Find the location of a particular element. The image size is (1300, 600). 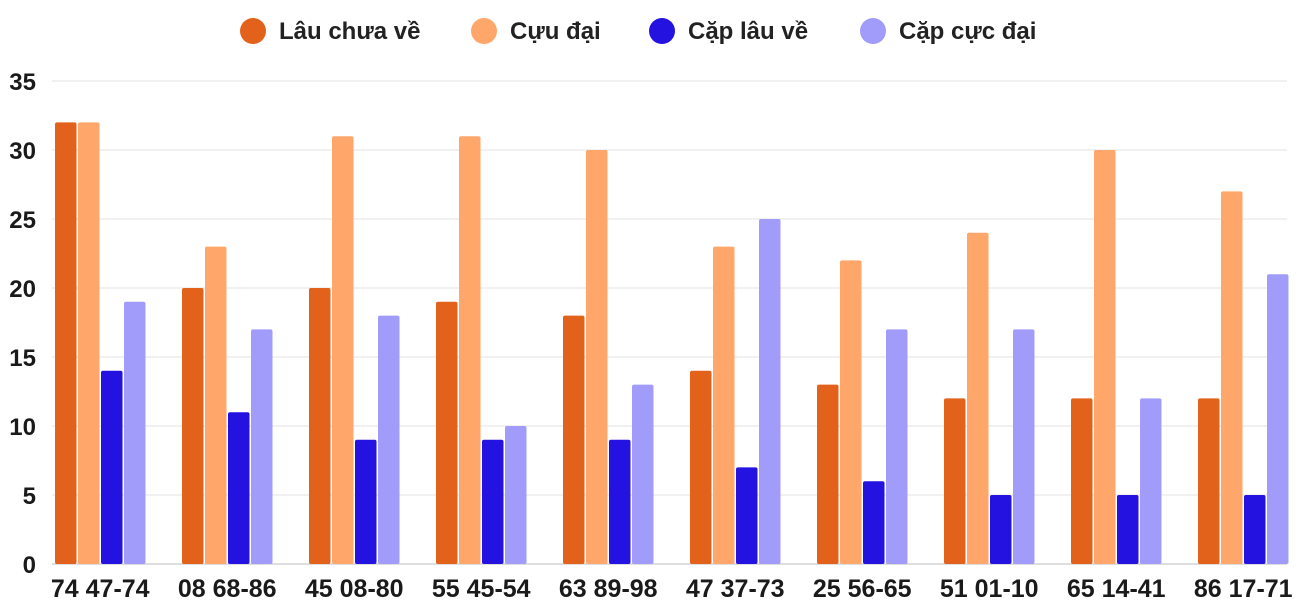

y-tick-label: 0 is located at coordinates (29, 565).